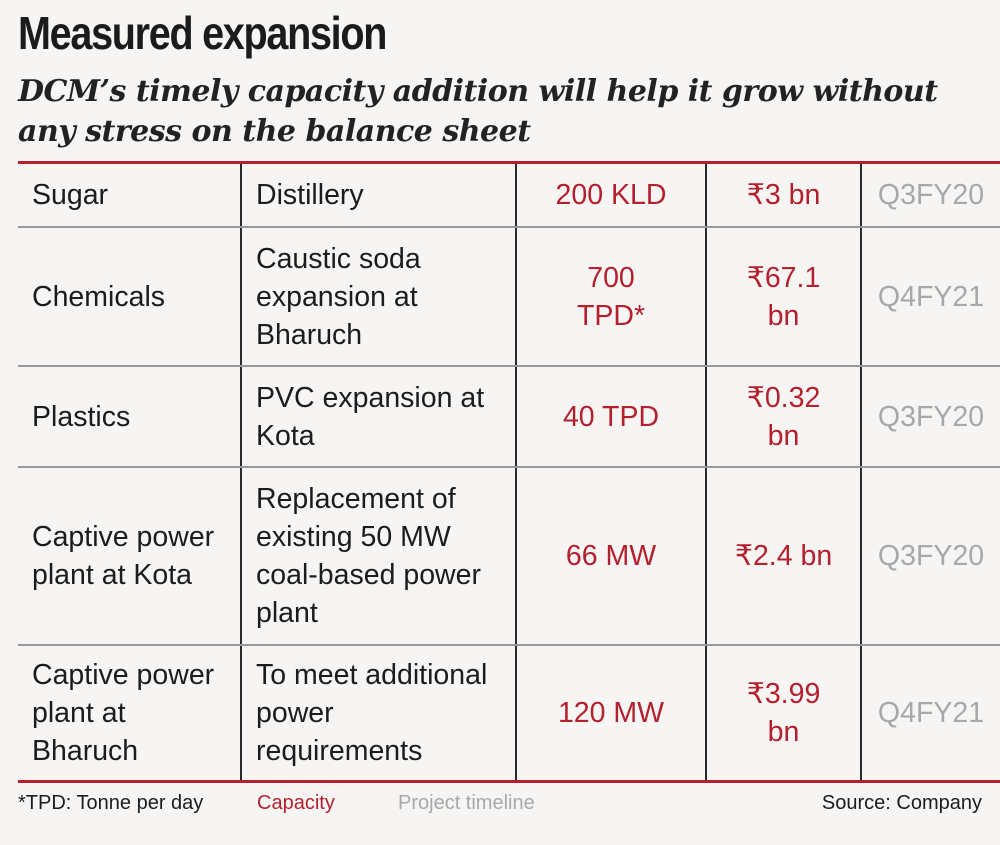 Image resolution: width=1000 pixels, height=845 pixels. Describe the element at coordinates (129, 196) in the screenshot. I see `segment-cell: Sugar` at that location.